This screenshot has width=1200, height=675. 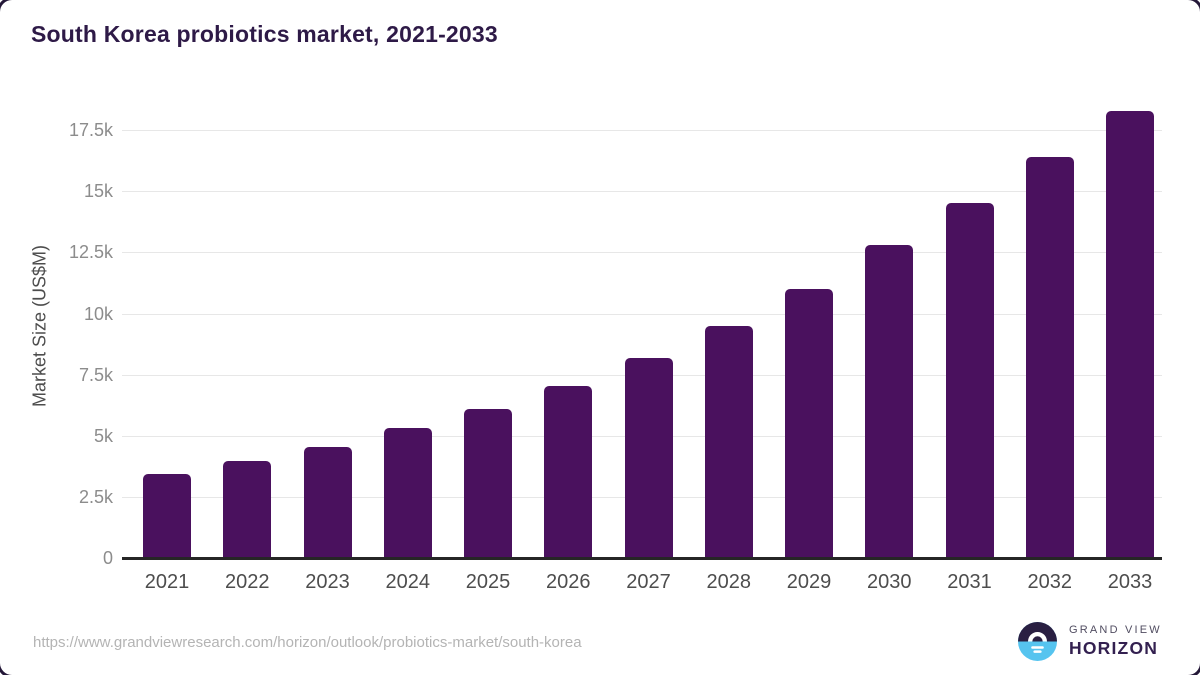 I want to click on bar-2028, so click(x=728, y=441).